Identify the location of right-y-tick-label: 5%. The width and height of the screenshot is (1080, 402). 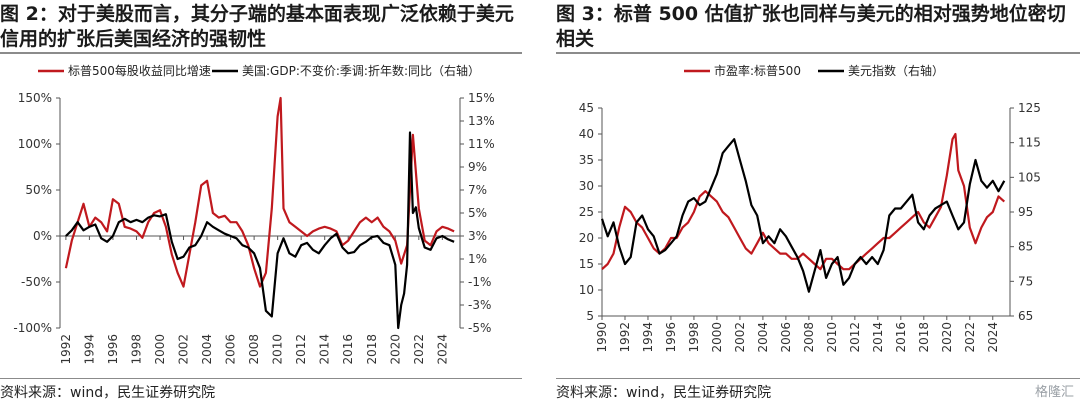
(477, 213).